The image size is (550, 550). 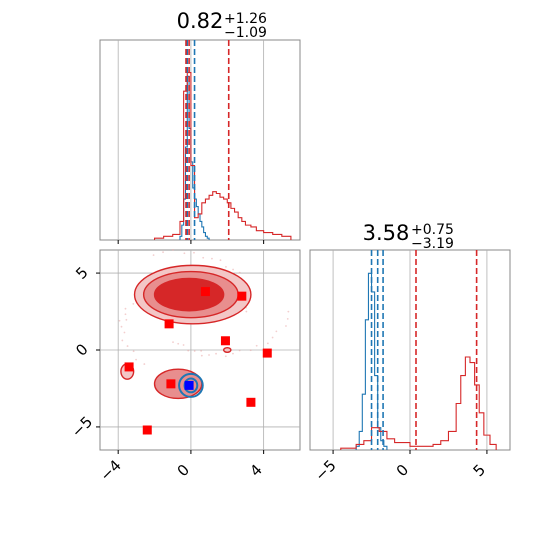 What do you see at coordinates (255, 470) in the screenshot?
I see `joint-x-tick-label: 4` at bounding box center [255, 470].